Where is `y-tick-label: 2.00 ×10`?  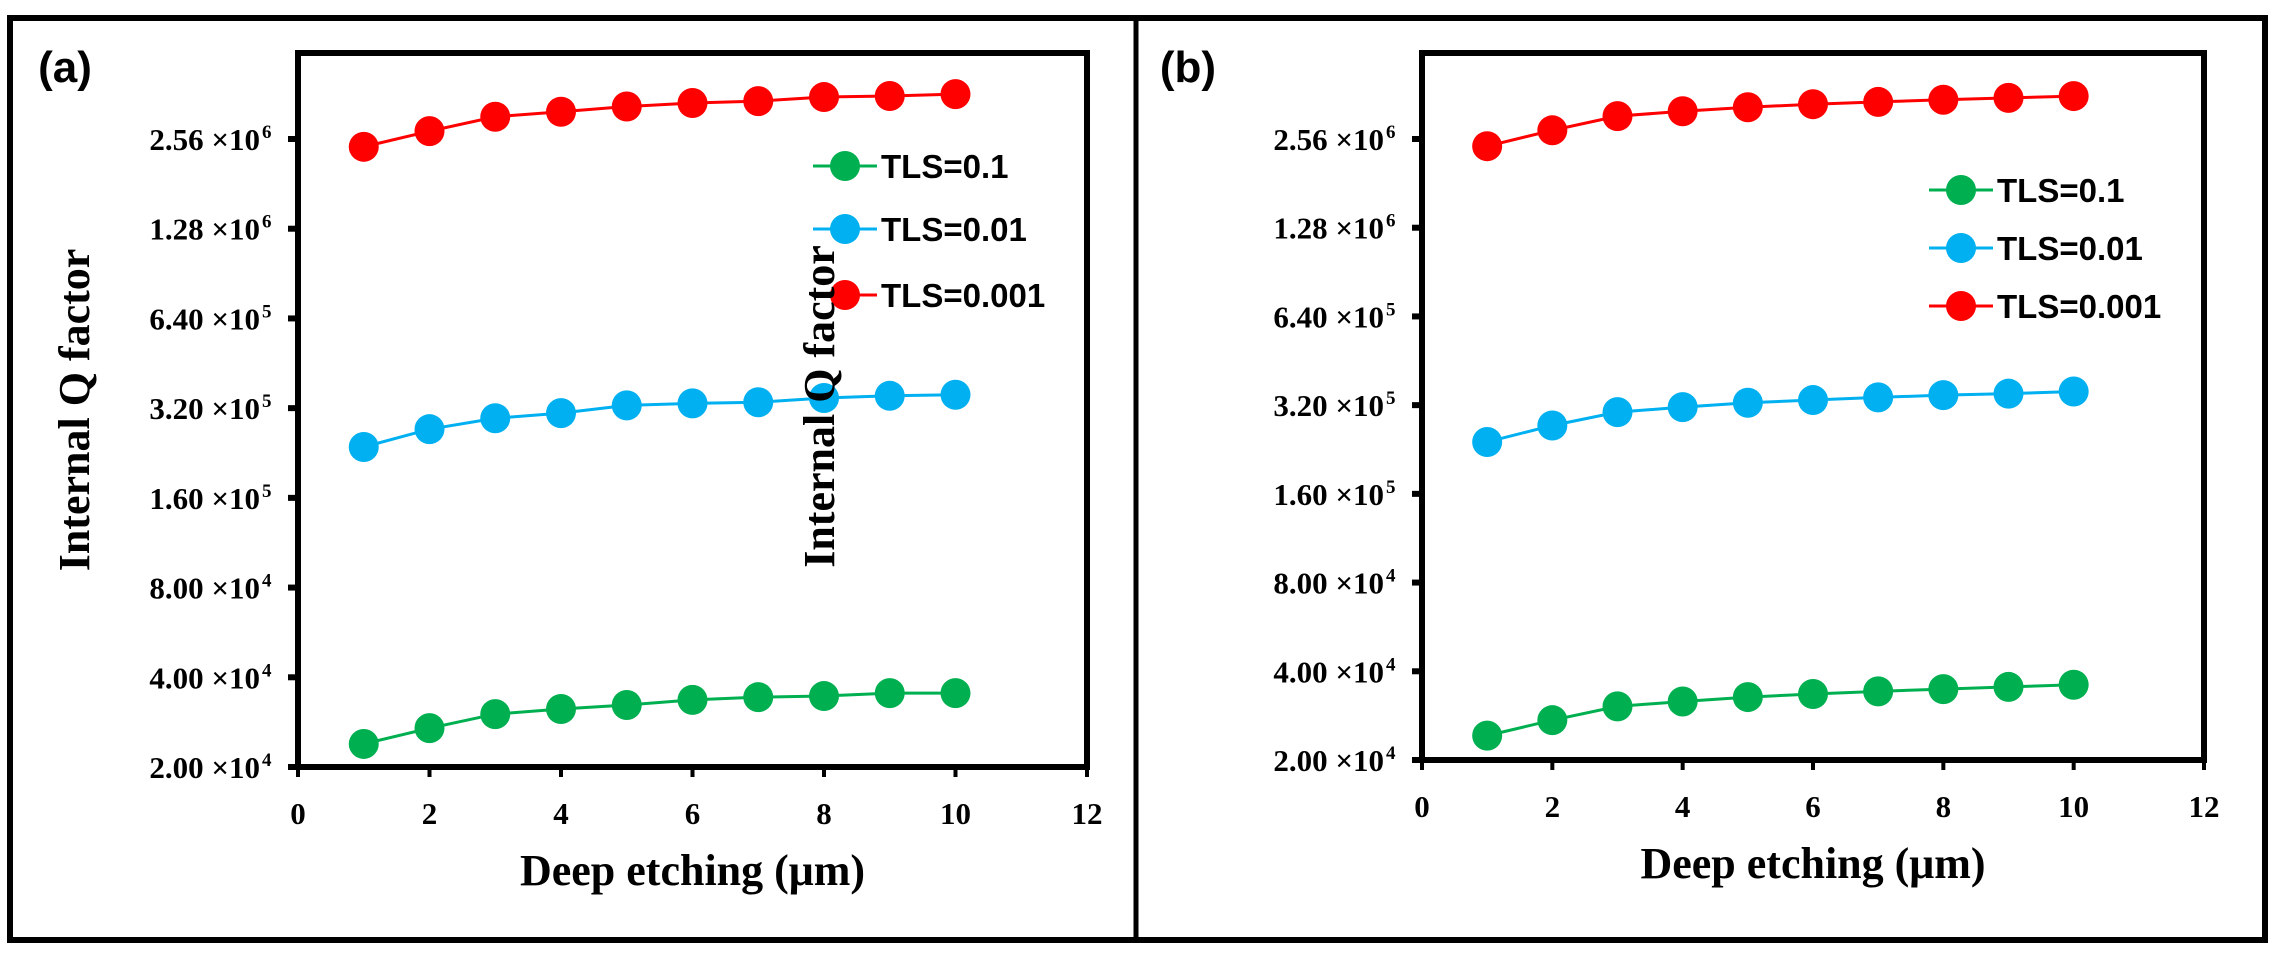
y-tick-label: 2.00 ×10 is located at coordinates (1328, 760).